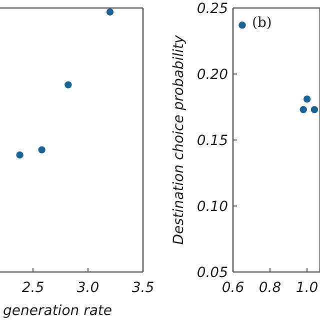  What do you see at coordinates (233, 288) in the screenshot?
I see `x-tick-label: 0.6` at bounding box center [233, 288].